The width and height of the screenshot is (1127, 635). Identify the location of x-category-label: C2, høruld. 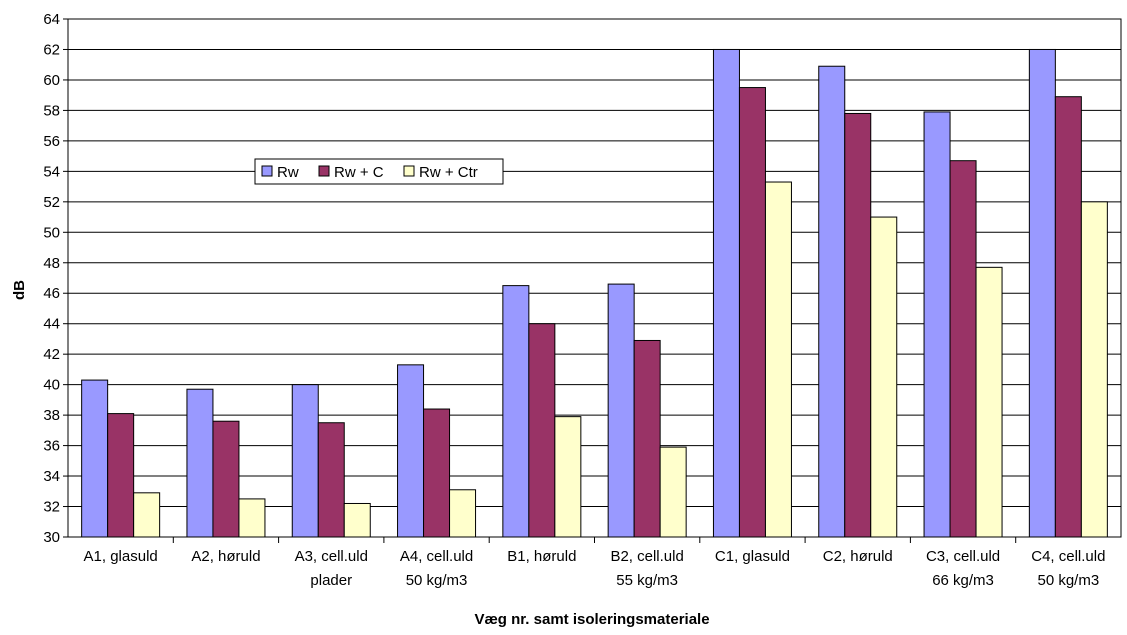
(858, 556).